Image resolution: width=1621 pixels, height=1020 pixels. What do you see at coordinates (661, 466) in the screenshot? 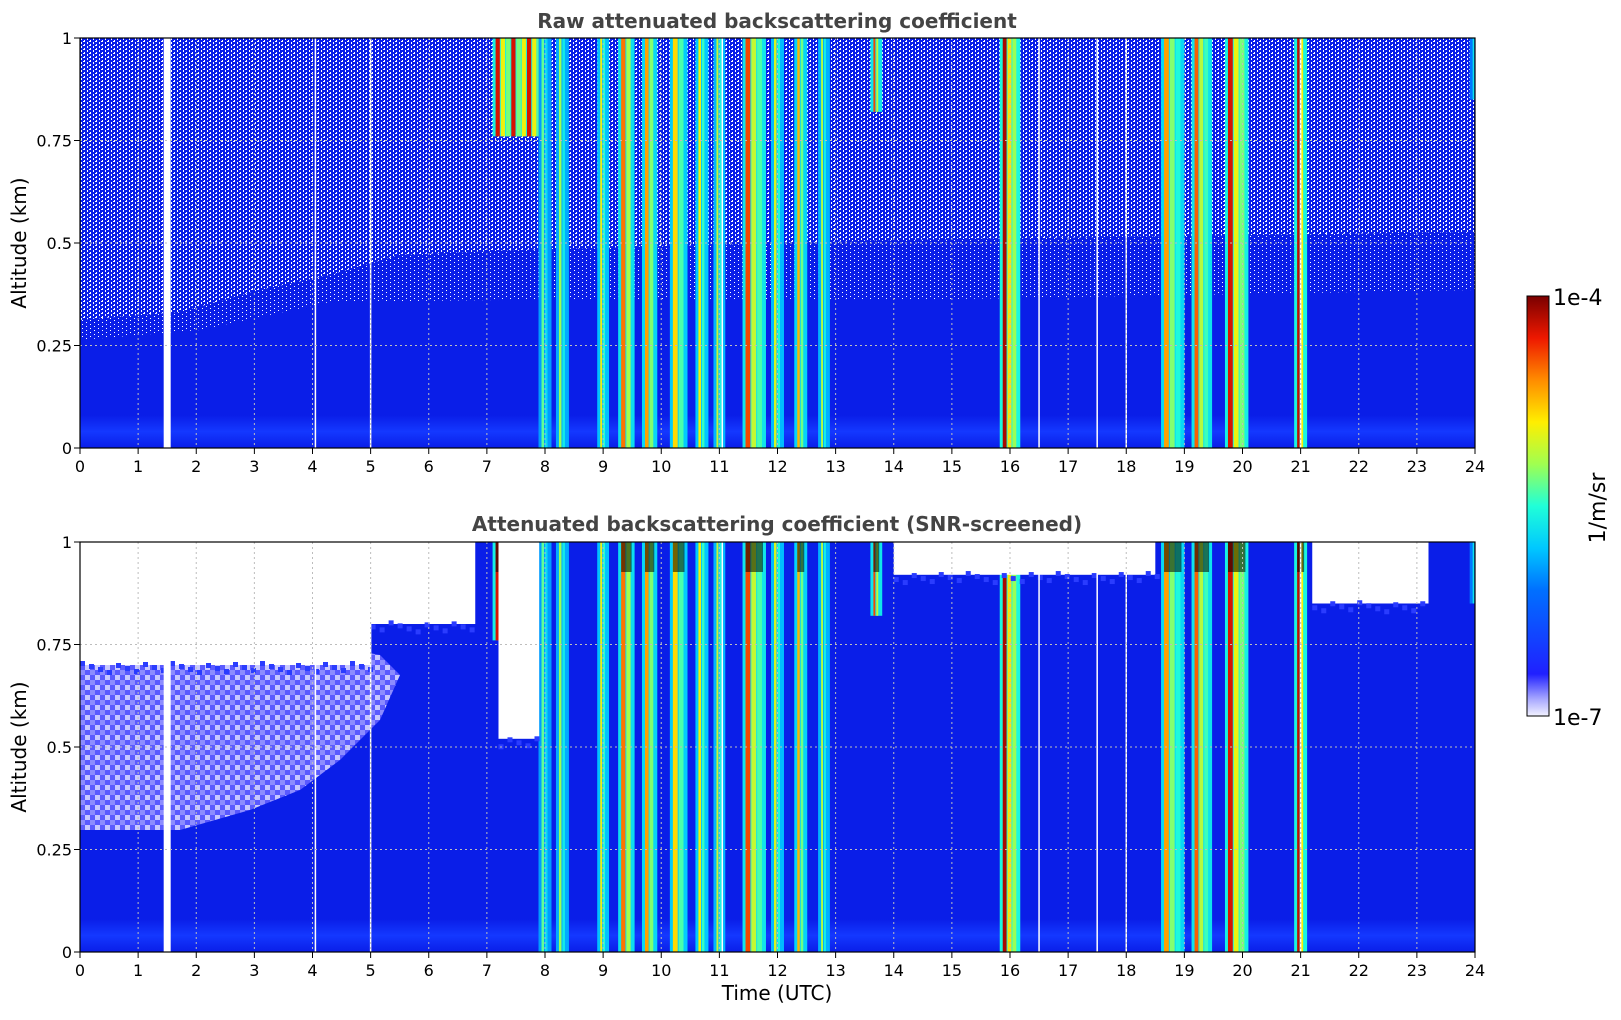
I see `x-tick-label: 10` at bounding box center [661, 466].